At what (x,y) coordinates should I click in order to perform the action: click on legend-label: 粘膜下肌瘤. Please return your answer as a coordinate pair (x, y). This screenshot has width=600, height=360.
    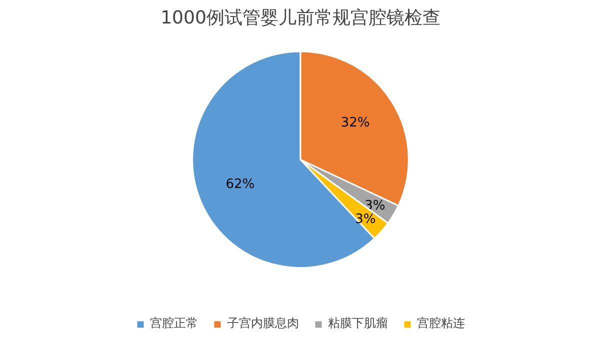
    Looking at the image, I should click on (358, 323).